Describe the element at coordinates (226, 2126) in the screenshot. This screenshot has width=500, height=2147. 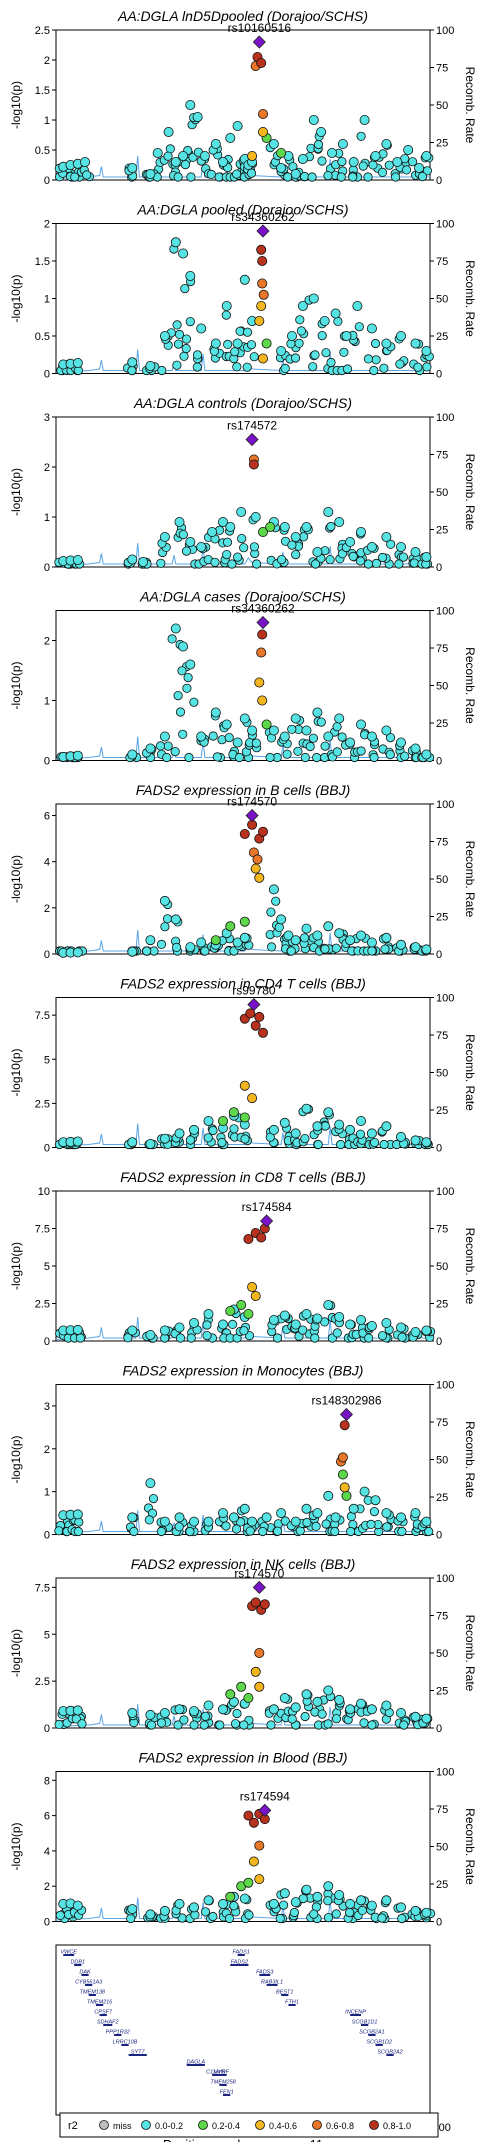
I see `legend-label: 0.2-0.4` at that location.